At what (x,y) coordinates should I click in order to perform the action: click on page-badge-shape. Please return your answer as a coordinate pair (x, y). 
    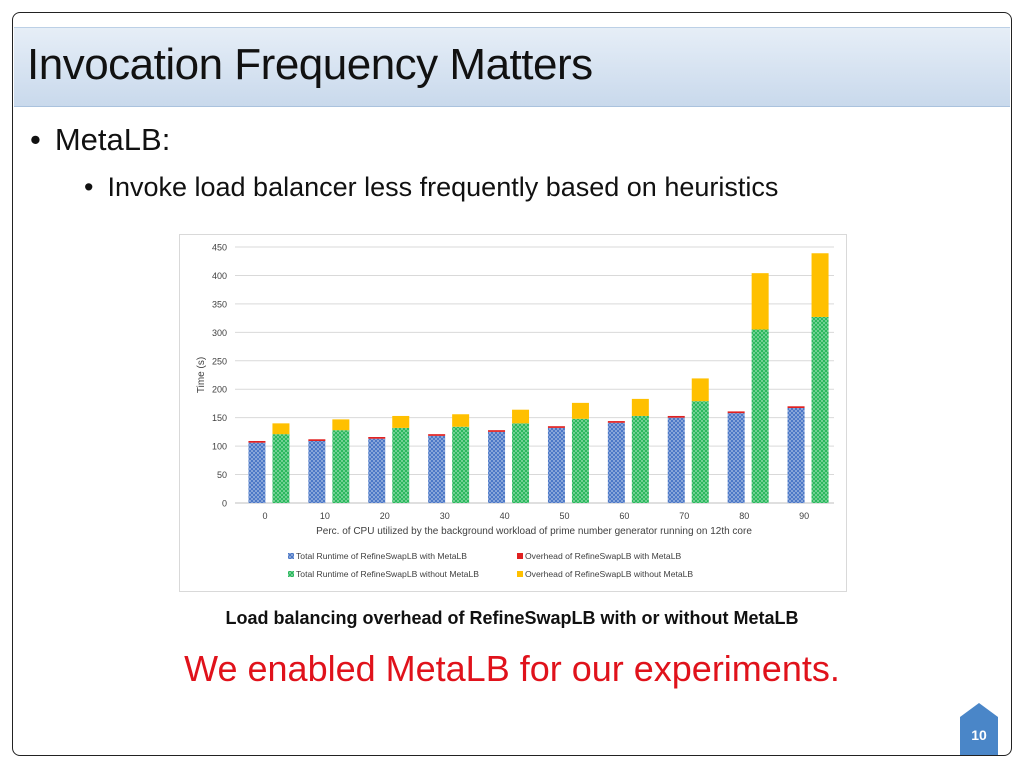
    Looking at the image, I should click on (979, 729).